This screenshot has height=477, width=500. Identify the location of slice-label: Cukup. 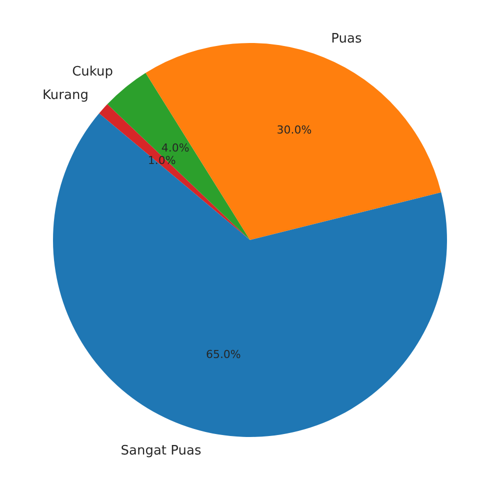
(93, 72).